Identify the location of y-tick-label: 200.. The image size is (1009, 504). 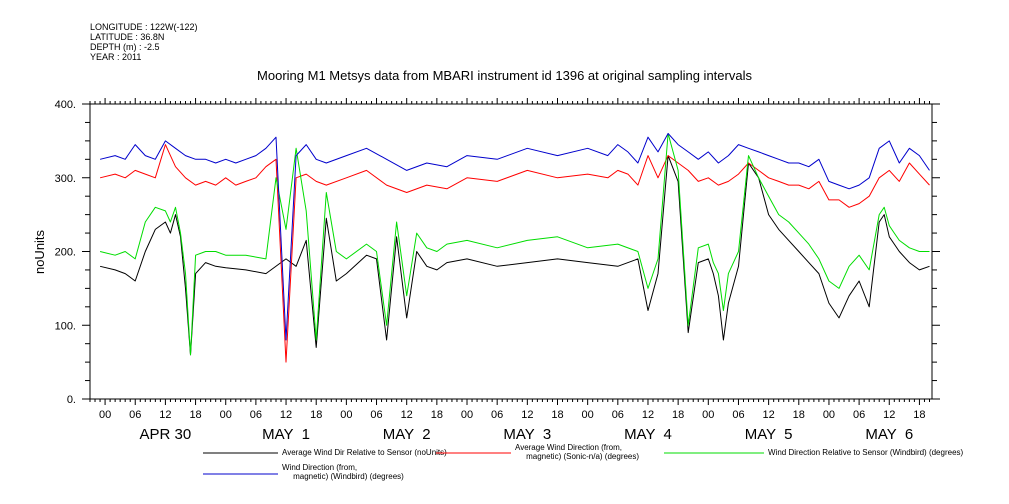
(65, 253).